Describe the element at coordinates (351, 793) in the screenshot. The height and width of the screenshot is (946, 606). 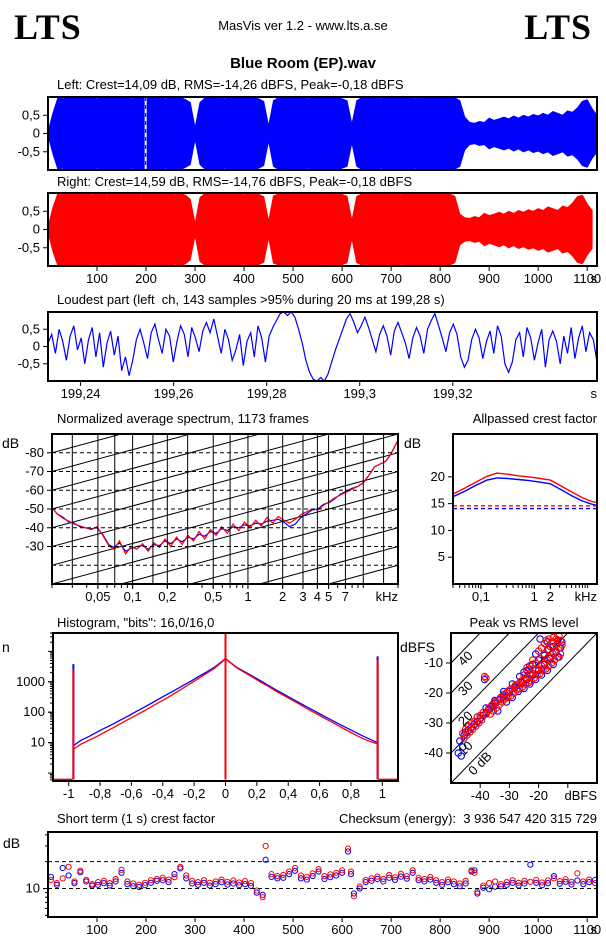
I see `svg-text: 0,8` at that location.